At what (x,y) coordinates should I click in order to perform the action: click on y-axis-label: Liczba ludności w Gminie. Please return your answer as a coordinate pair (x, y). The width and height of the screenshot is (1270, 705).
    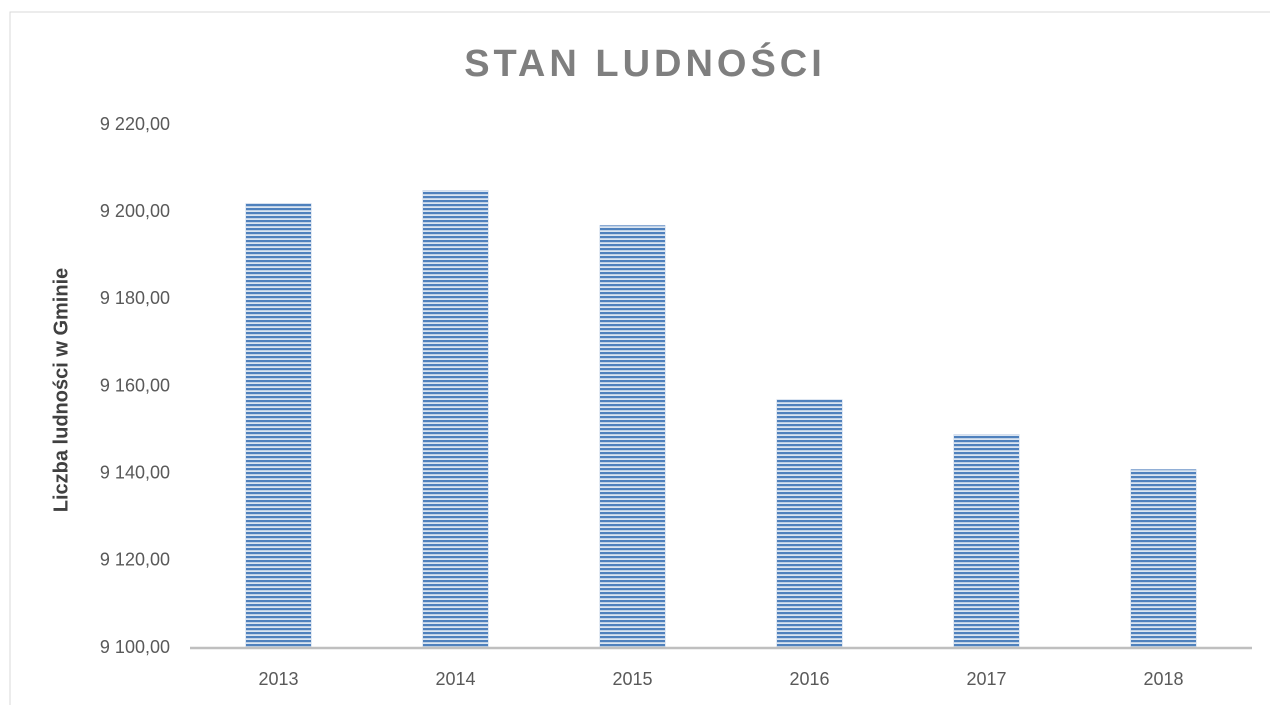
    Looking at the image, I should click on (61, 390).